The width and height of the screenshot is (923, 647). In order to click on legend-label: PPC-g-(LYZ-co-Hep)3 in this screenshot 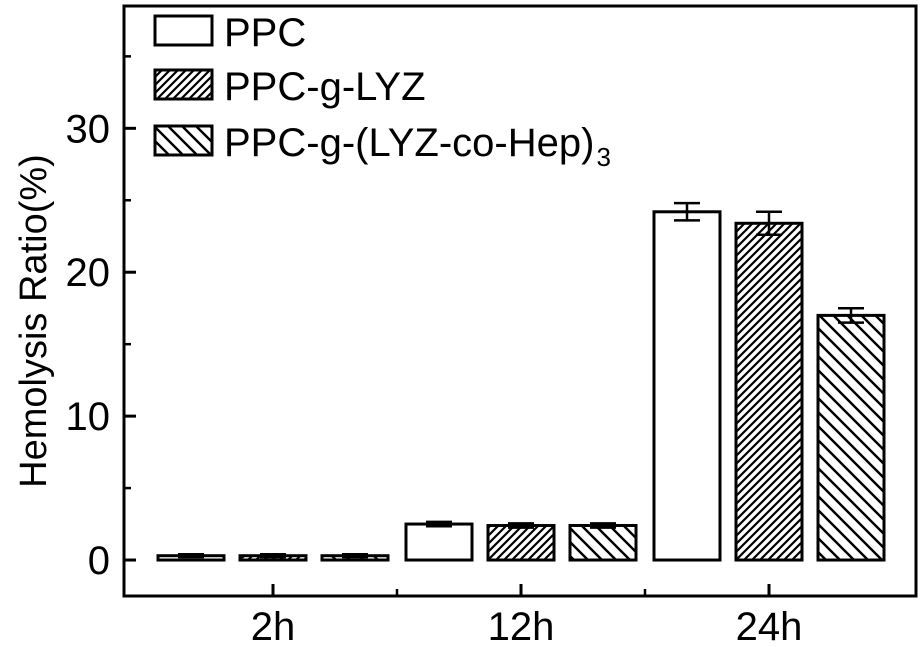, I will do `click(417, 146)`.